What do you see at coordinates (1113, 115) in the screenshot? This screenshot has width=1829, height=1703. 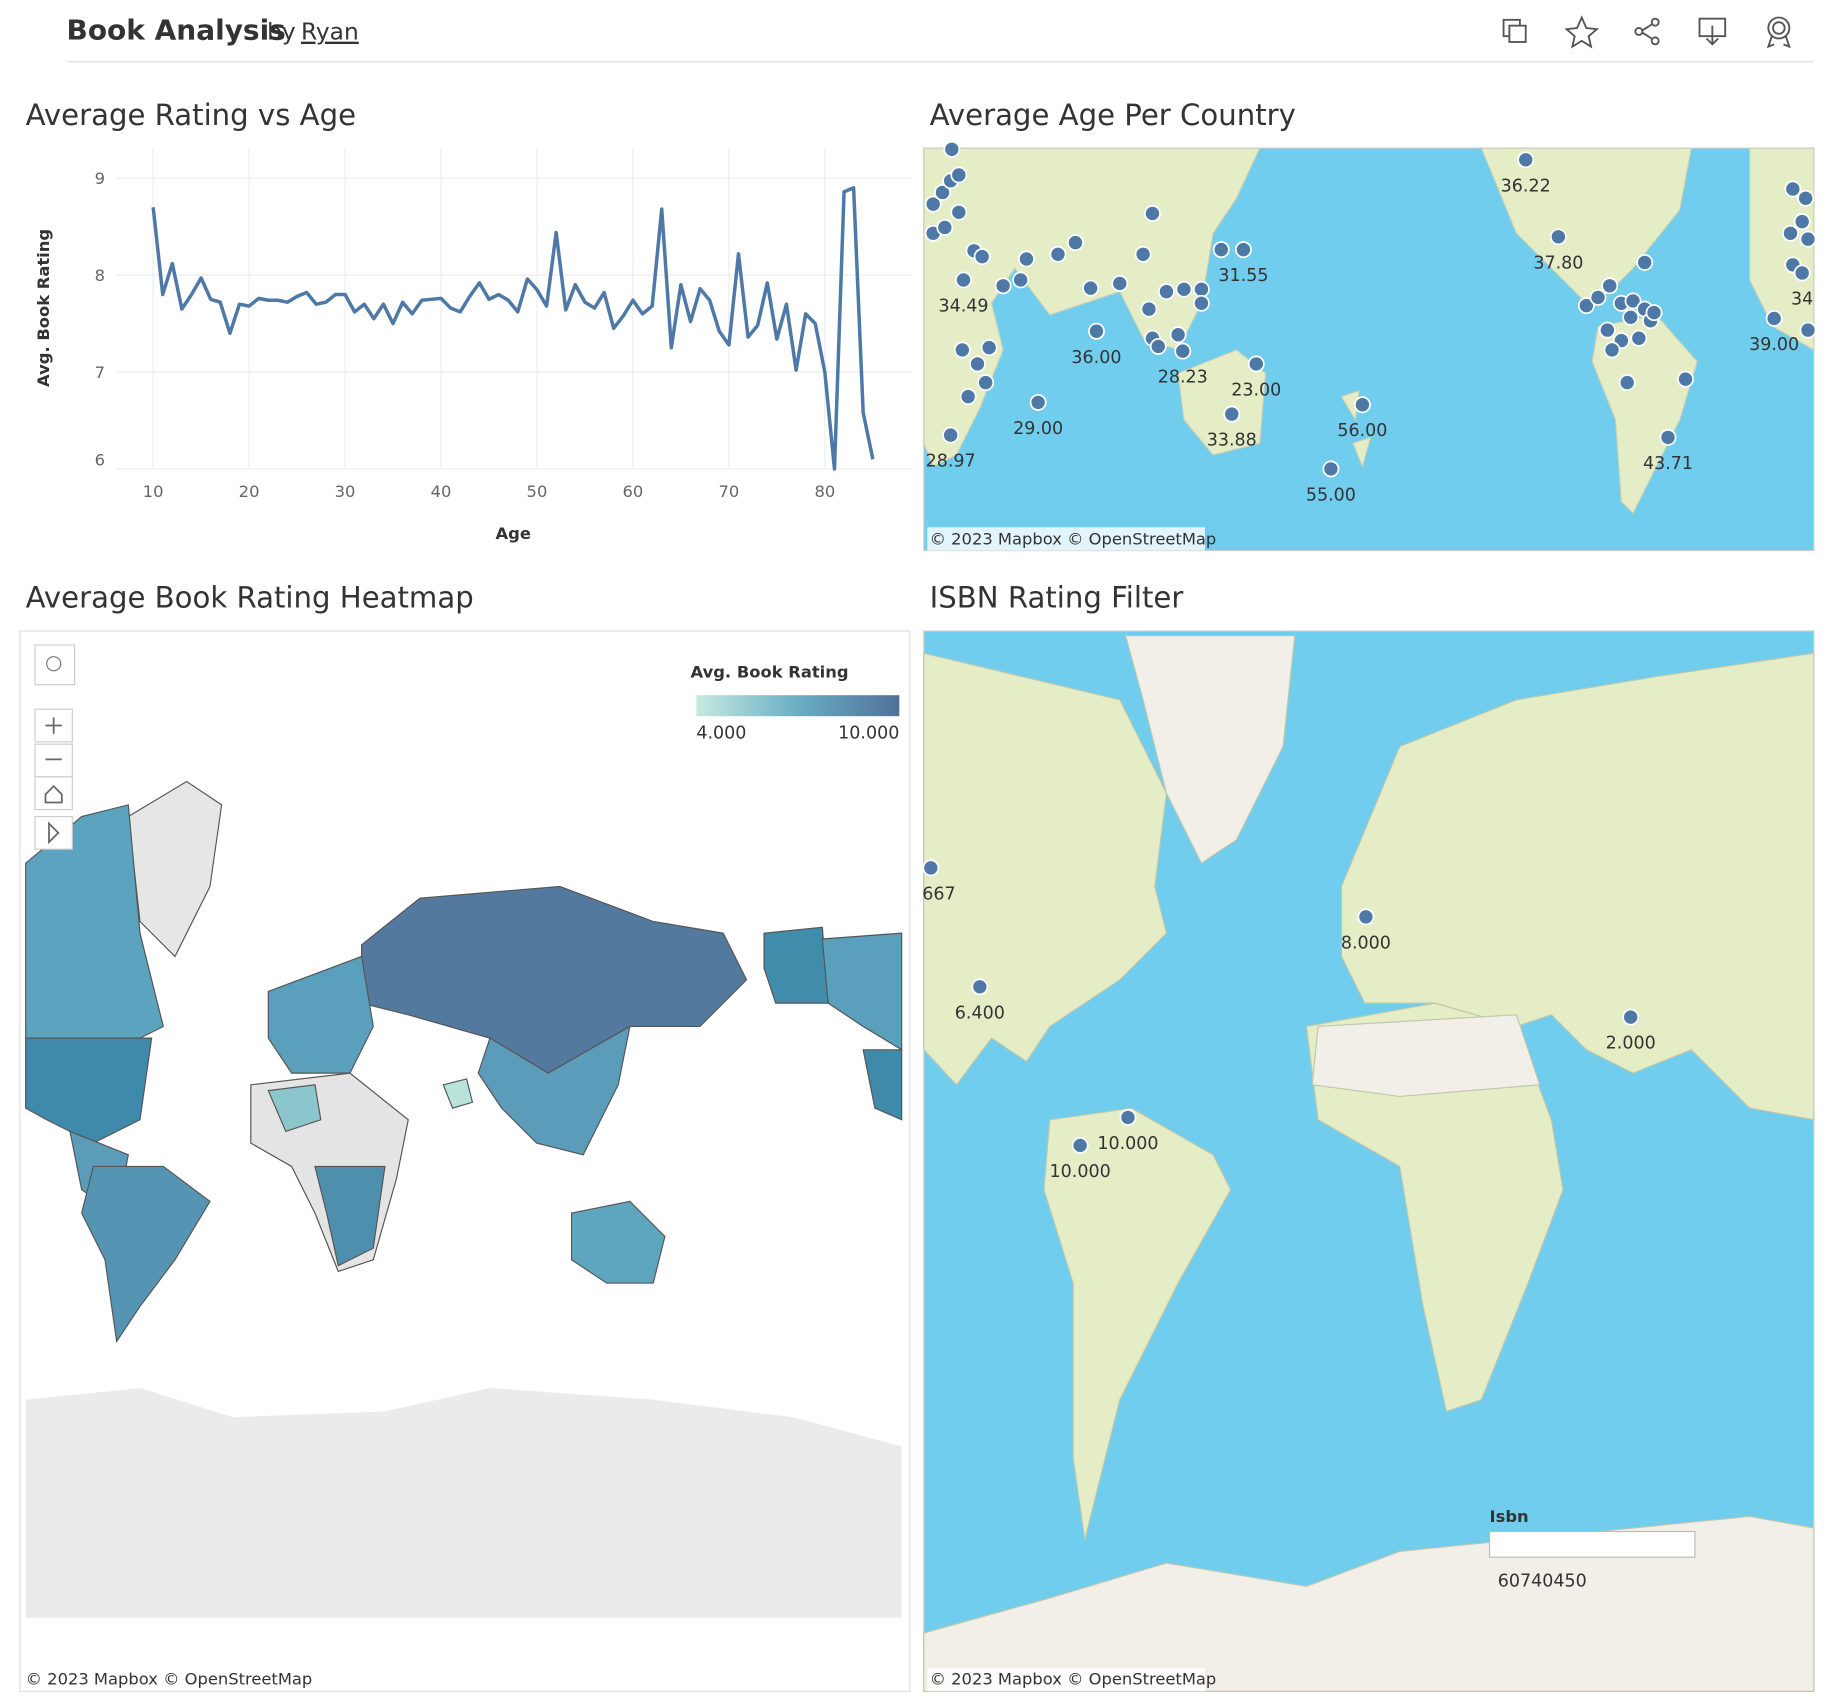 I see `panel-title: Average Age Per Country` at bounding box center [1113, 115].